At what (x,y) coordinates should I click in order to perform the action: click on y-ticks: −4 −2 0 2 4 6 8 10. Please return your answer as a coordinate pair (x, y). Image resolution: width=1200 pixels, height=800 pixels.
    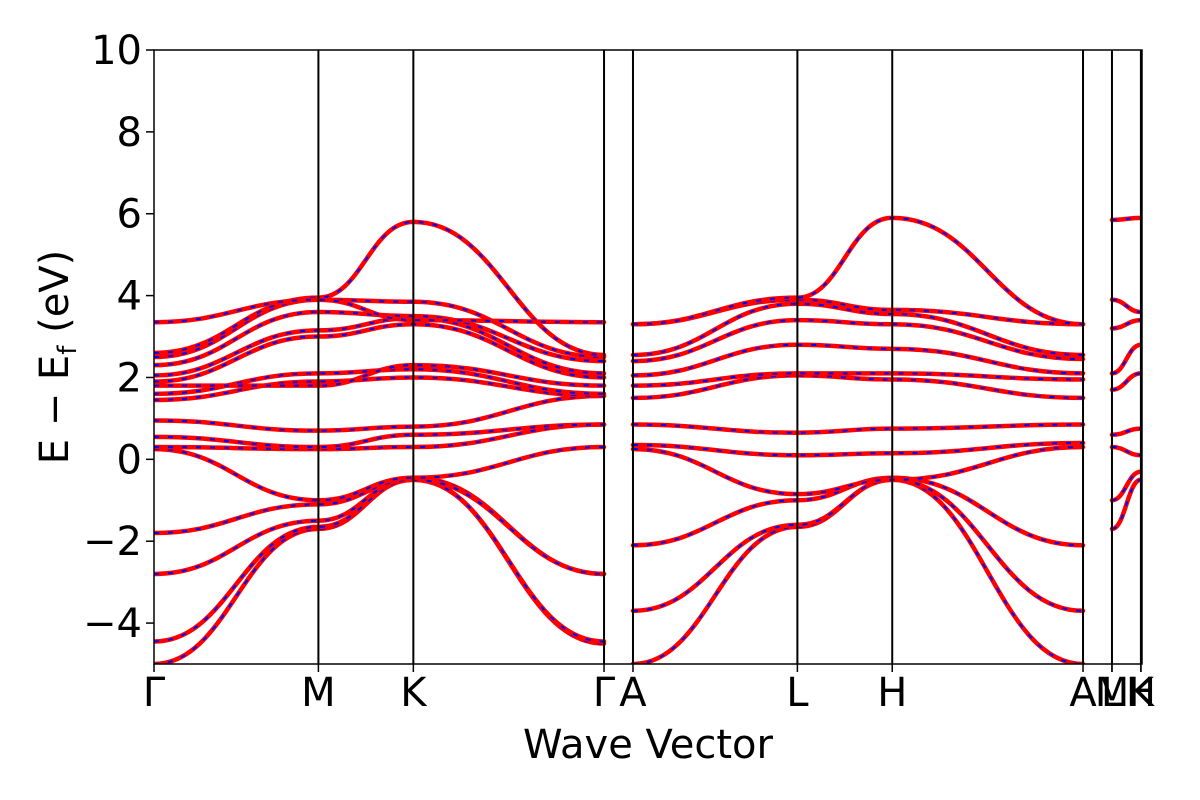
    Looking at the image, I should click on (118, 337).